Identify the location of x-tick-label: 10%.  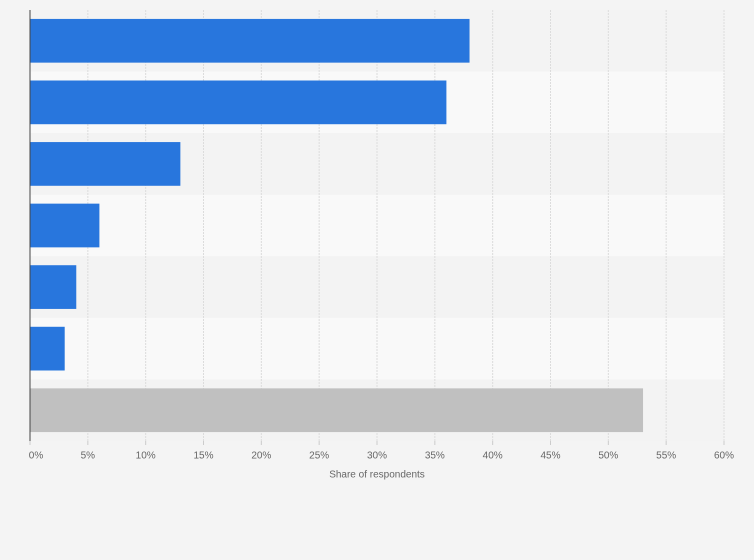
(146, 456).